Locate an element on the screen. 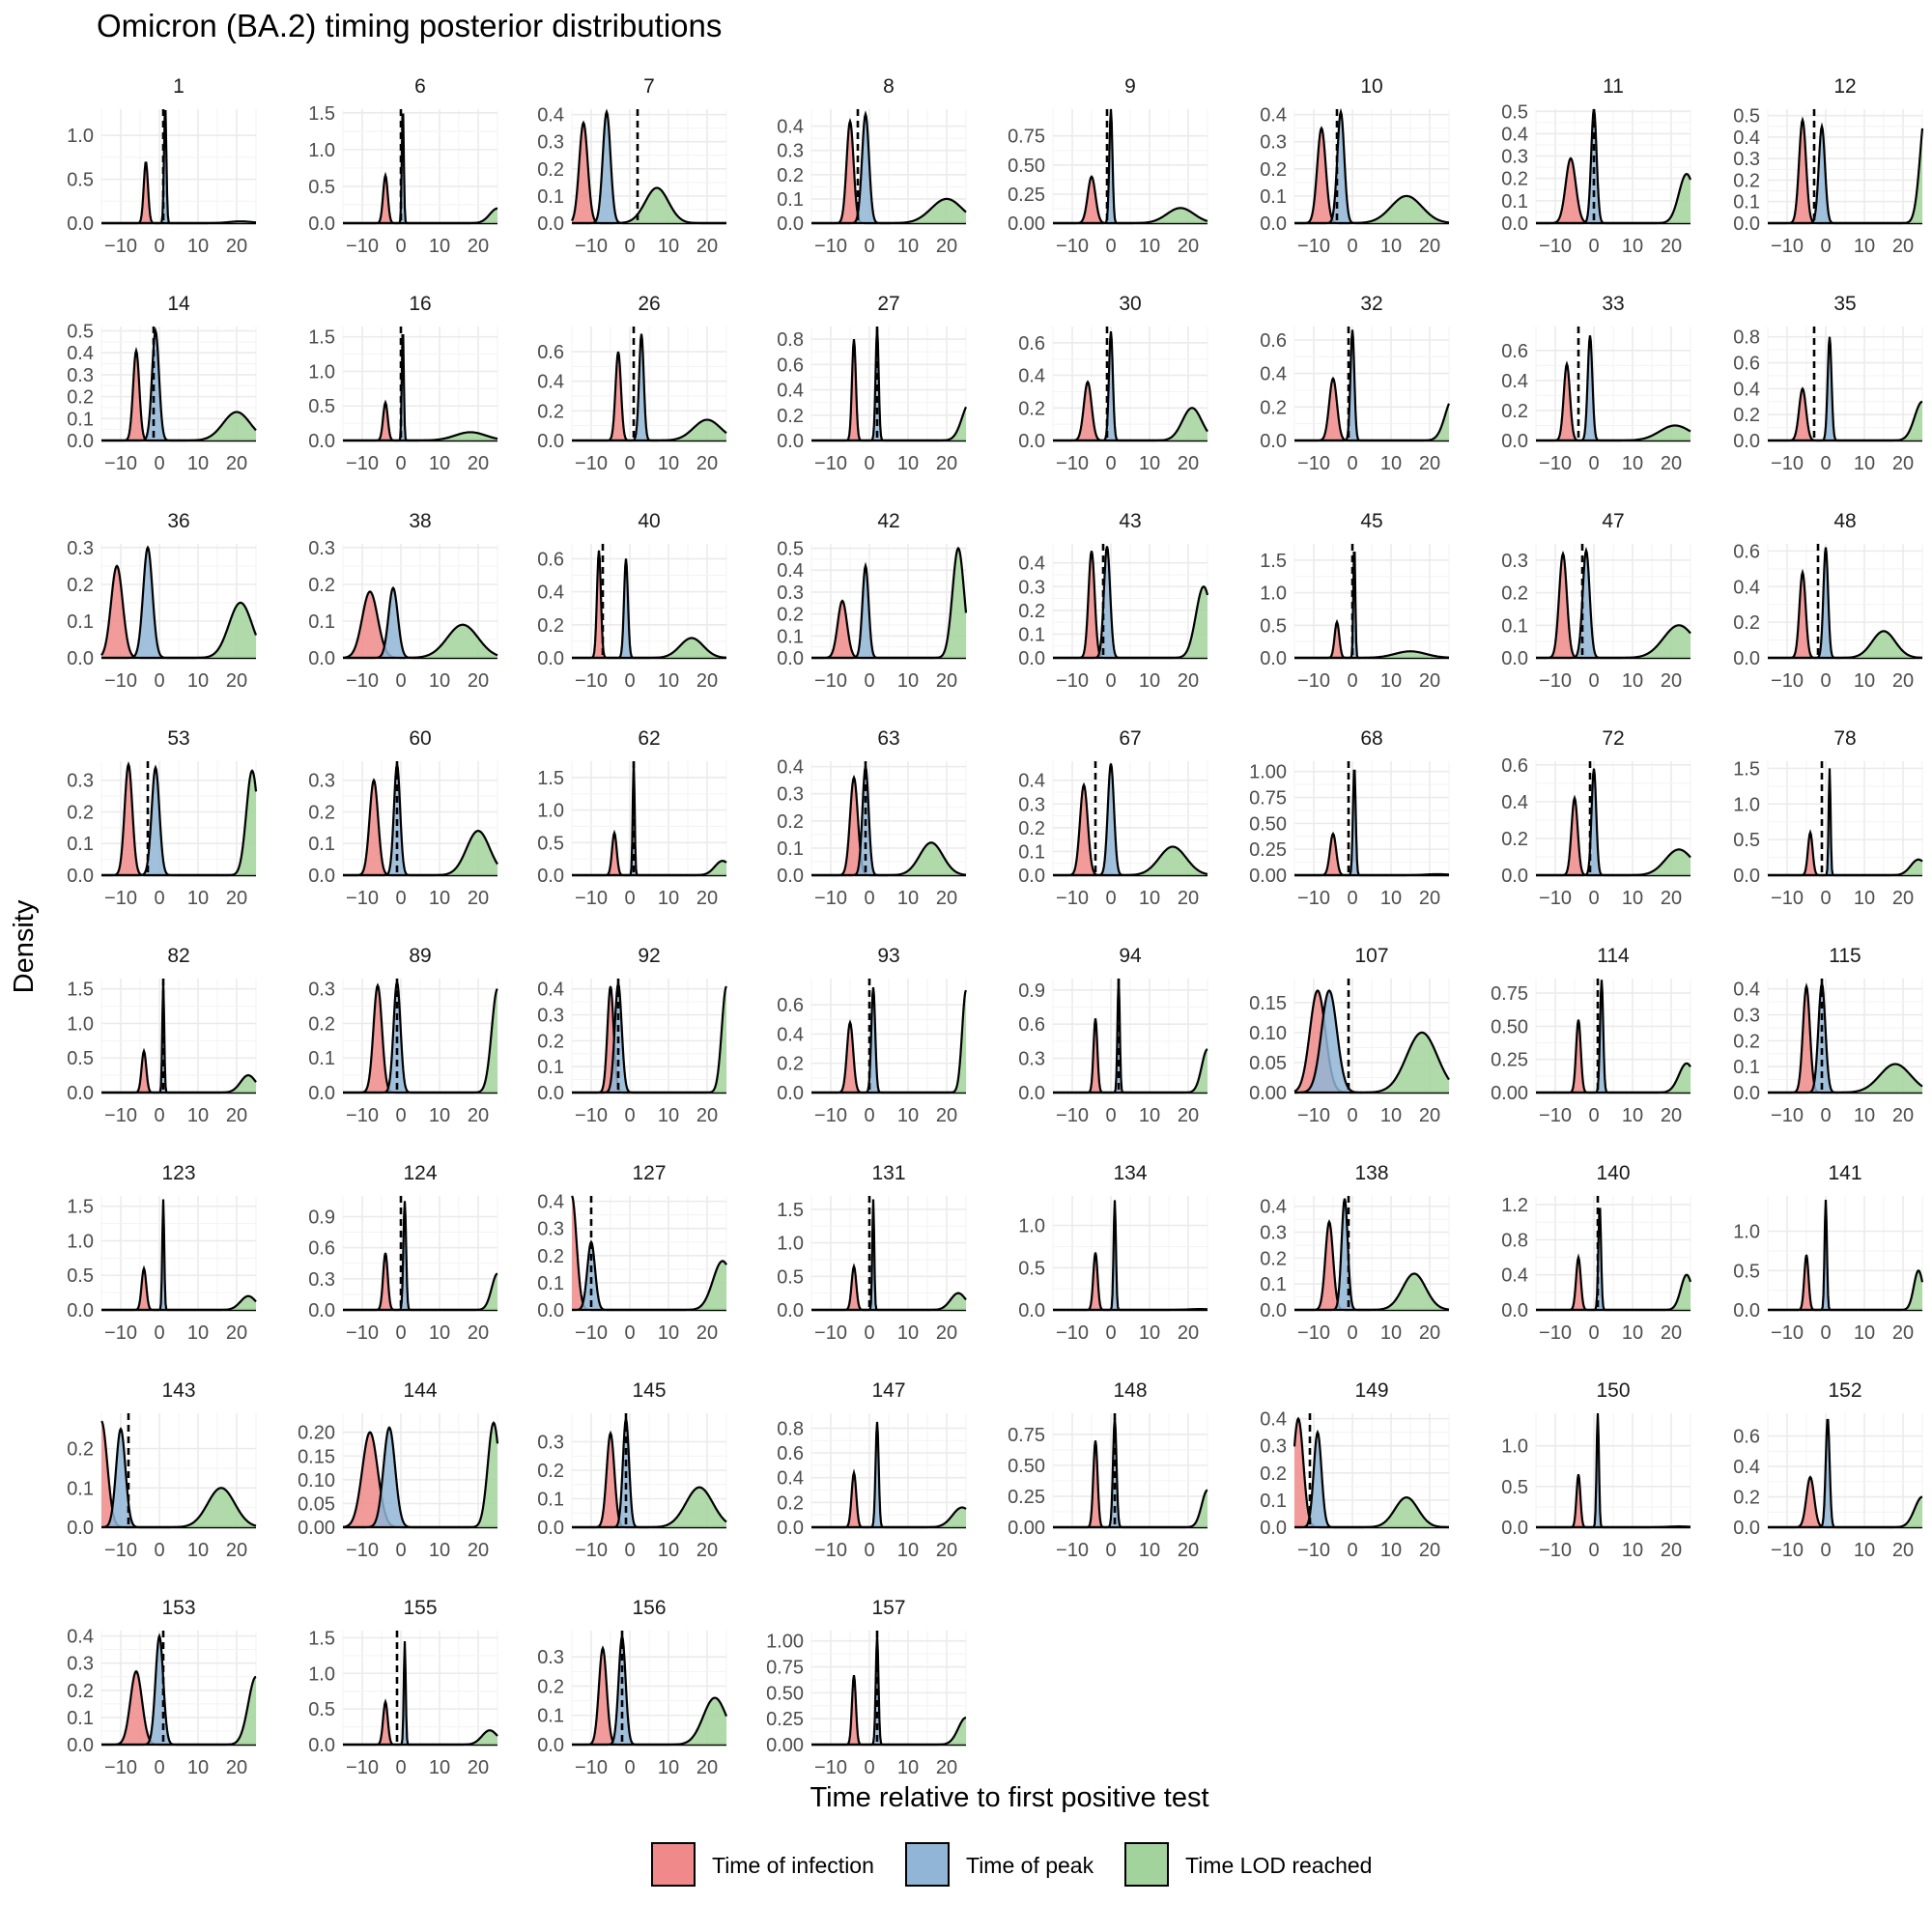 The height and width of the screenshot is (1932, 1932). panel-title: 148 is located at coordinates (1130, 1390).